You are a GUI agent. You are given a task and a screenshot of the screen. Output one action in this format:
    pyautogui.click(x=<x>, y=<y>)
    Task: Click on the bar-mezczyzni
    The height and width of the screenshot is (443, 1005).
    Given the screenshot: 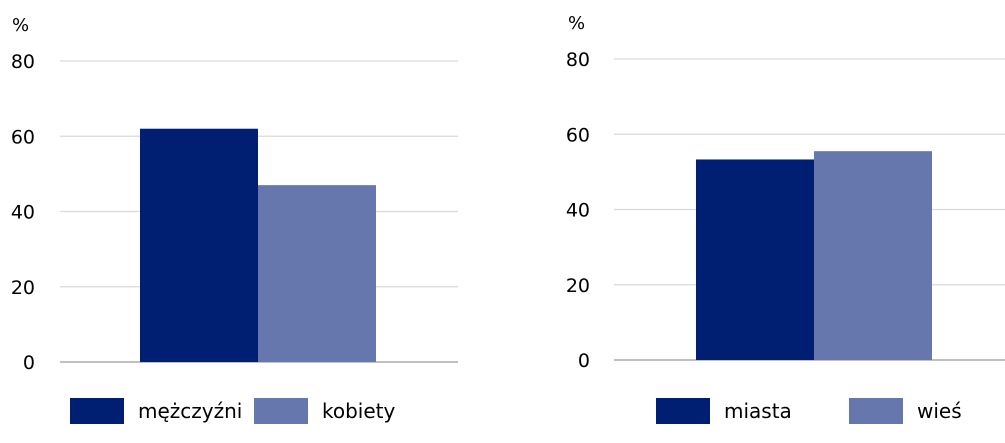 What is the action you would take?
    pyautogui.click(x=199, y=245)
    